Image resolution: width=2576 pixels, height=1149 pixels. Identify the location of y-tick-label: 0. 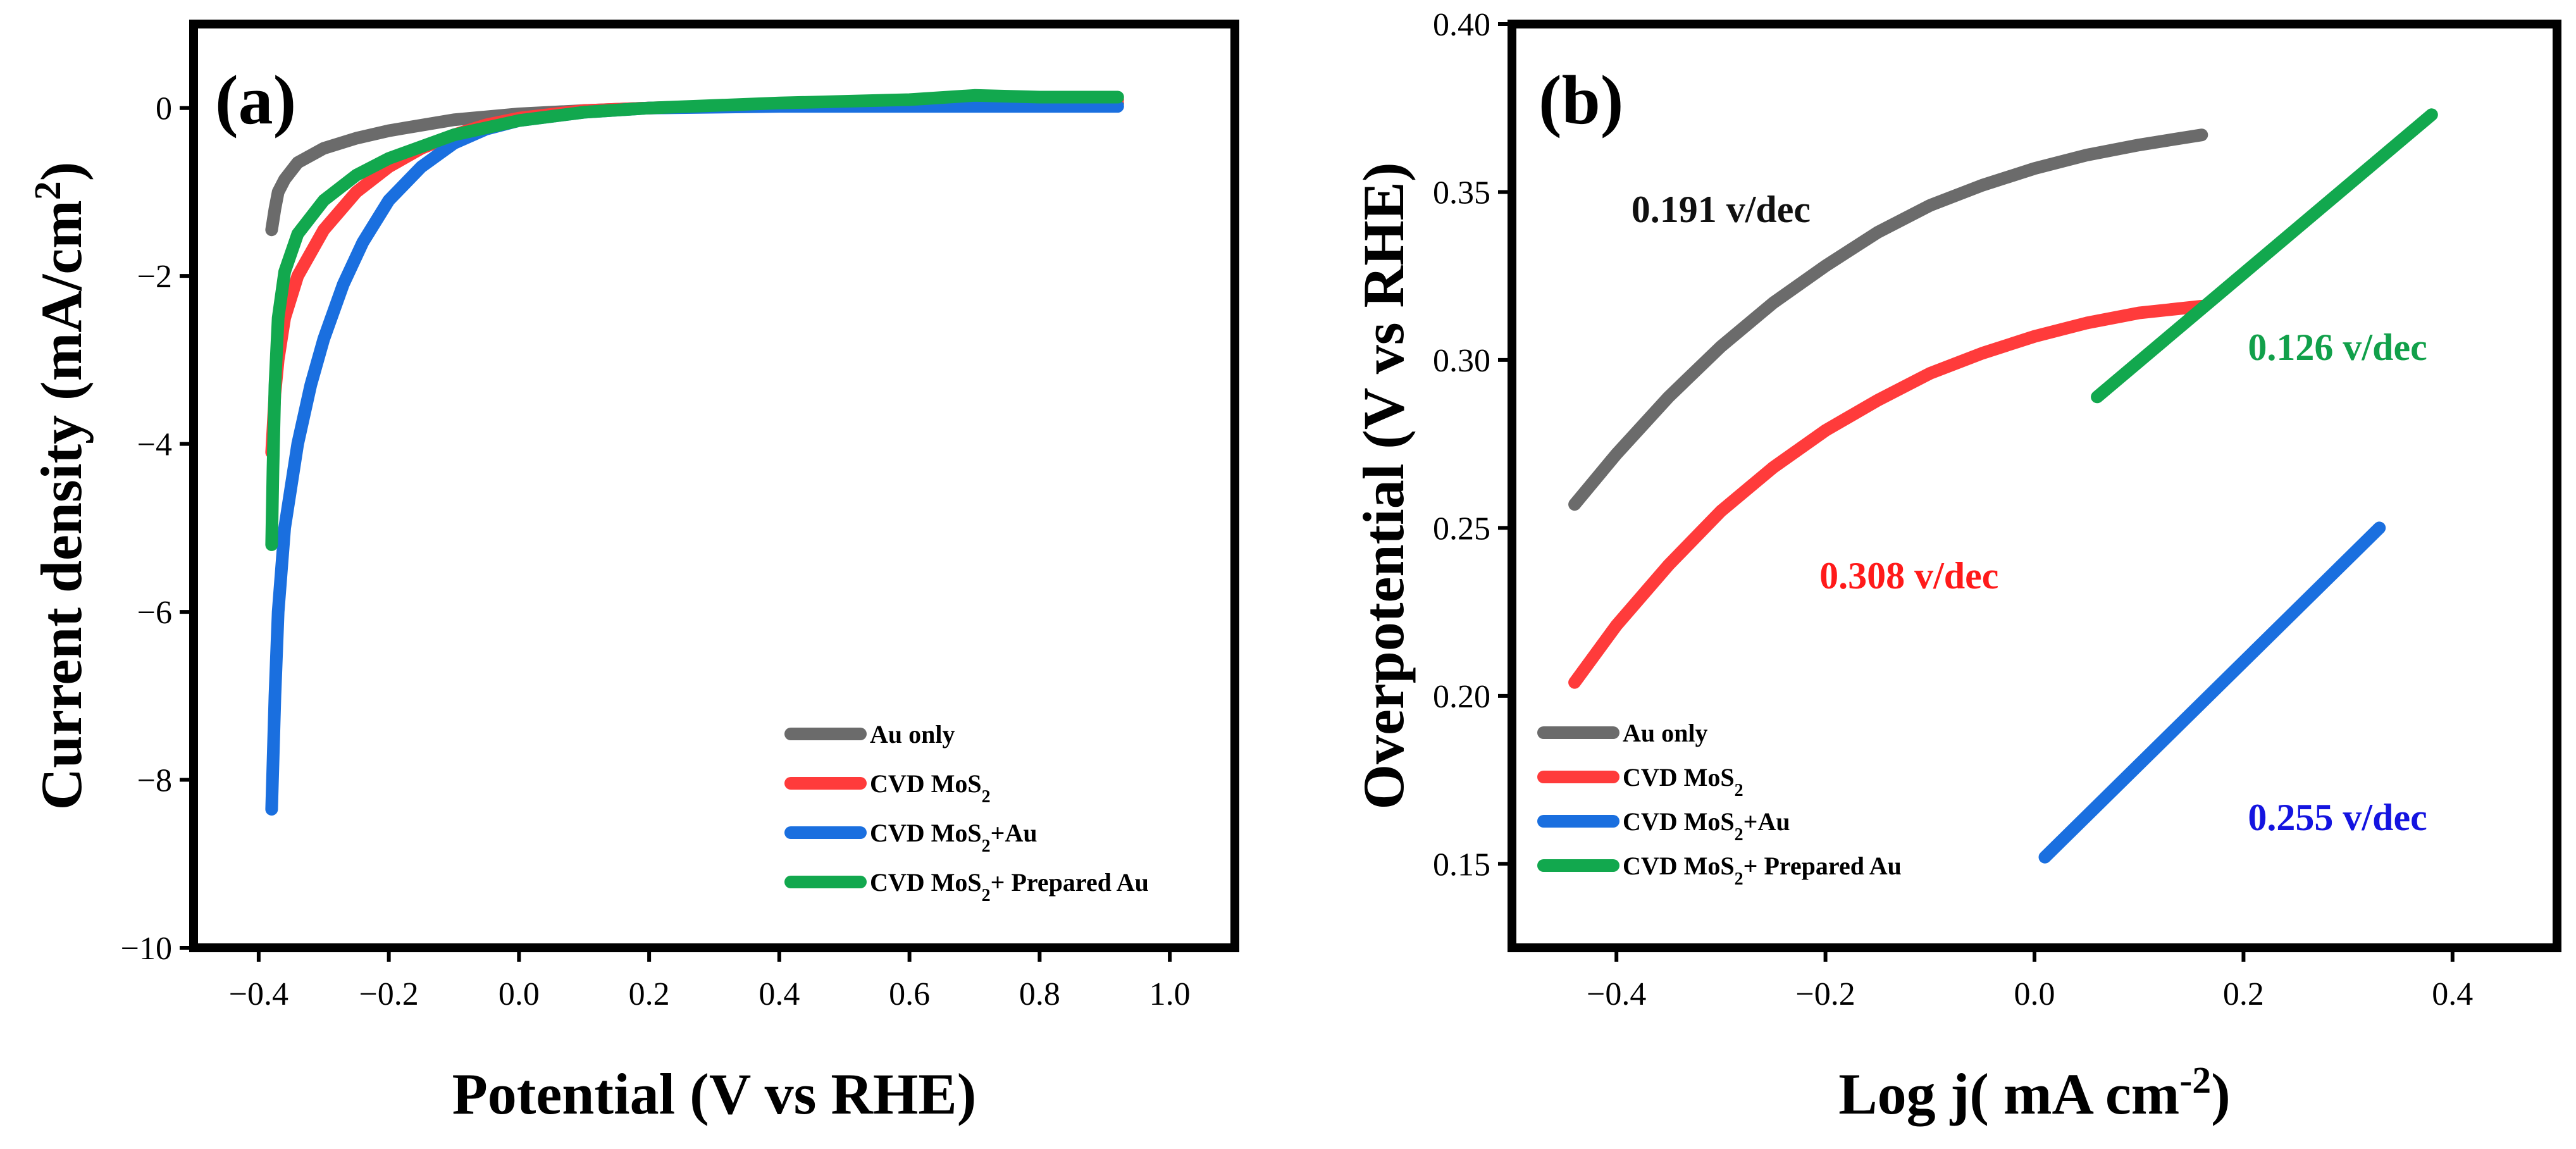
(164, 109).